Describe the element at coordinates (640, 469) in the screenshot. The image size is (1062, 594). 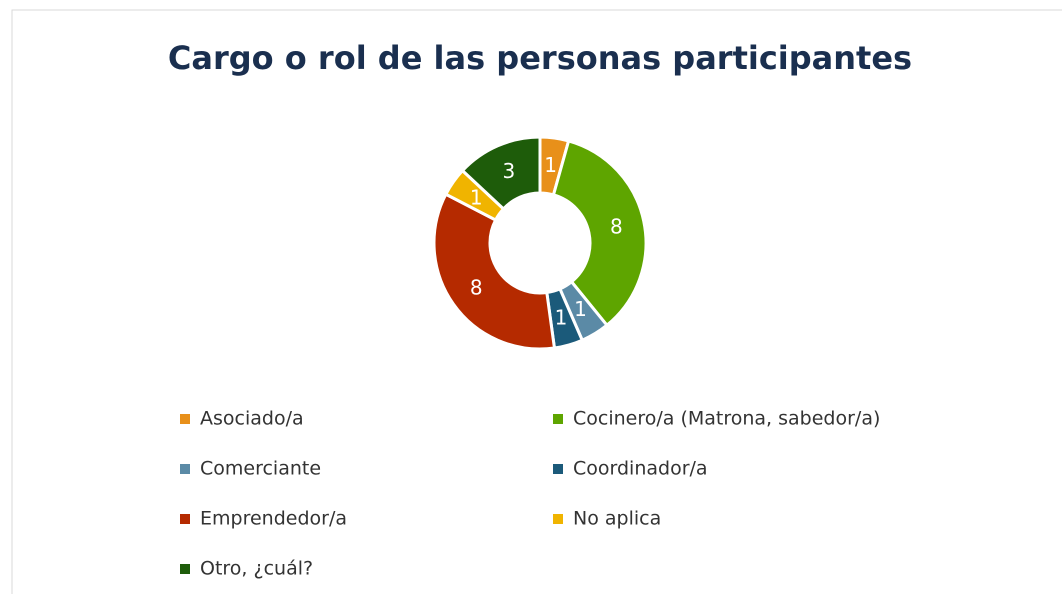
I see `legend-label: Coordinador/a` at that location.